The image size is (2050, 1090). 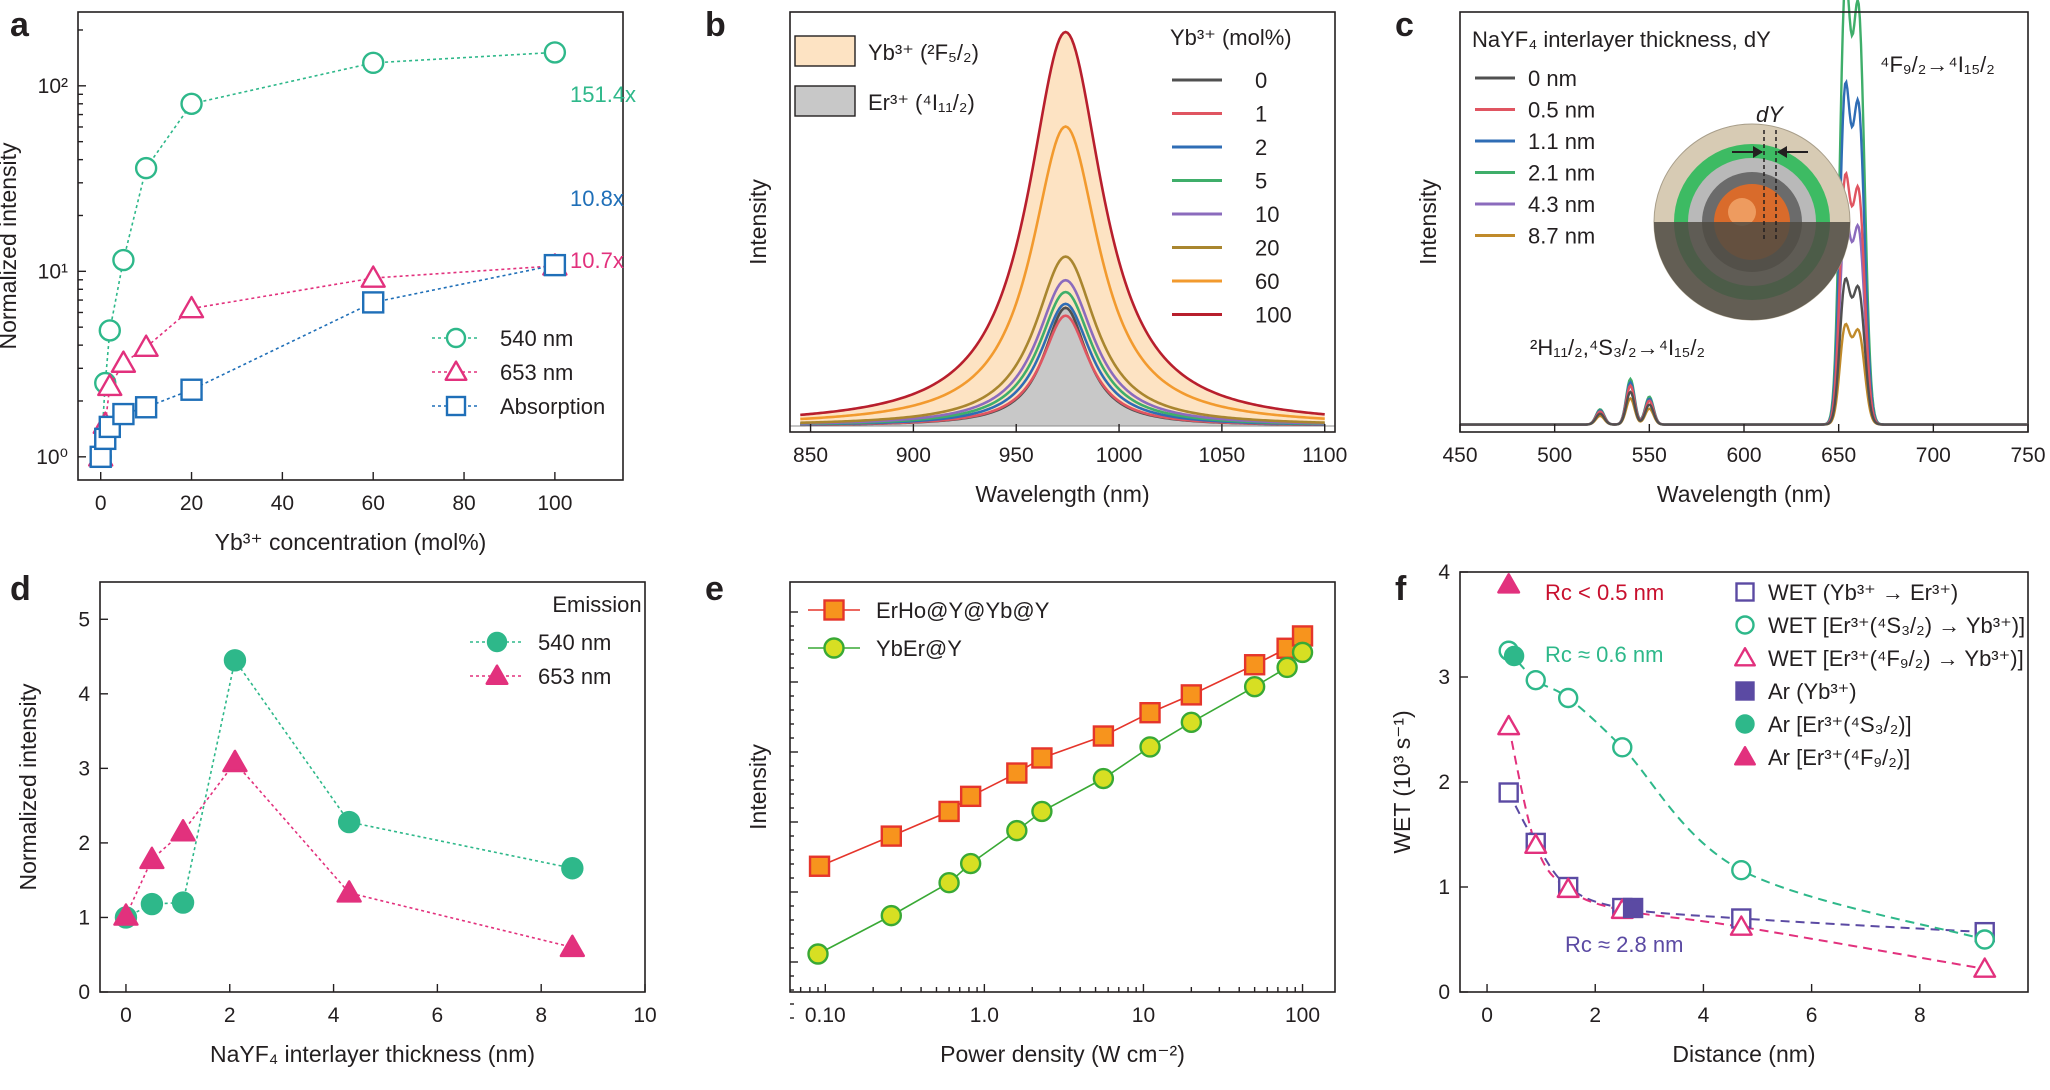 What do you see at coordinates (1273, 315) in the screenshot?
I see `legend-label: 100` at bounding box center [1273, 315].